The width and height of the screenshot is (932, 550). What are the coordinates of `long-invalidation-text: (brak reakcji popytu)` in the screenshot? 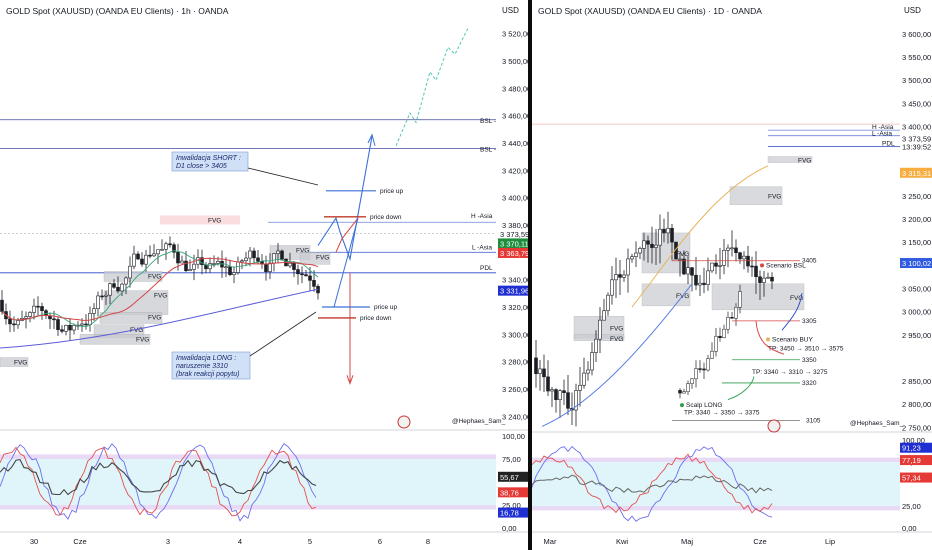 It's located at (207, 374).